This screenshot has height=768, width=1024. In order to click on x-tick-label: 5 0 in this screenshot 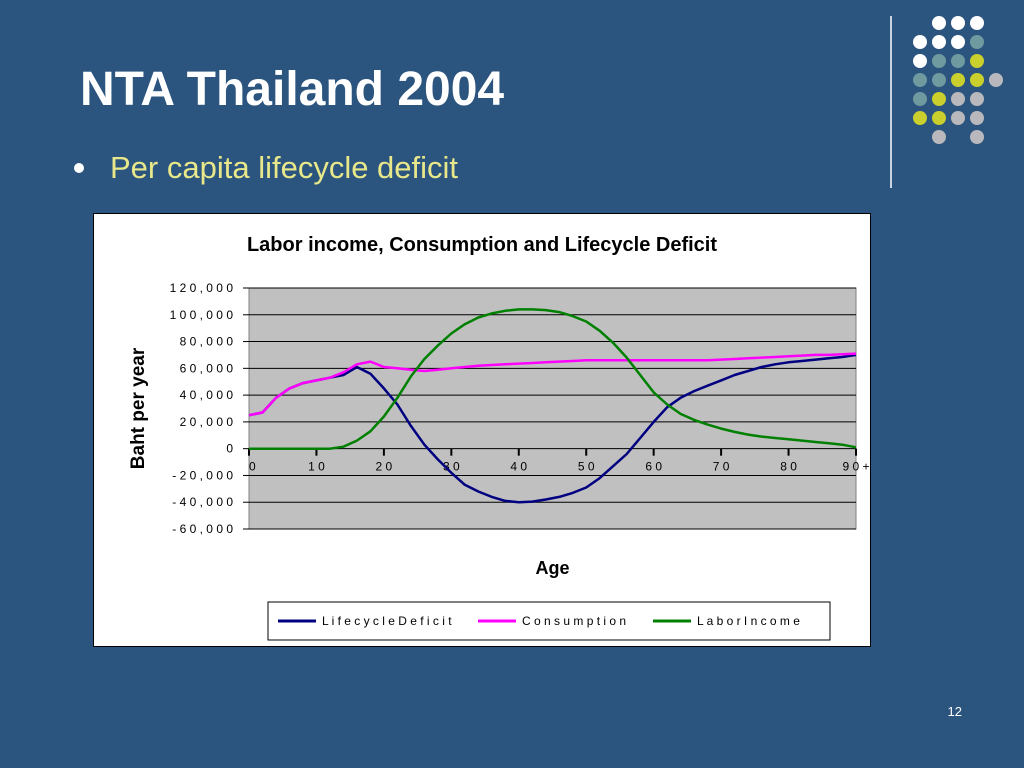, I will do `click(586, 467)`.